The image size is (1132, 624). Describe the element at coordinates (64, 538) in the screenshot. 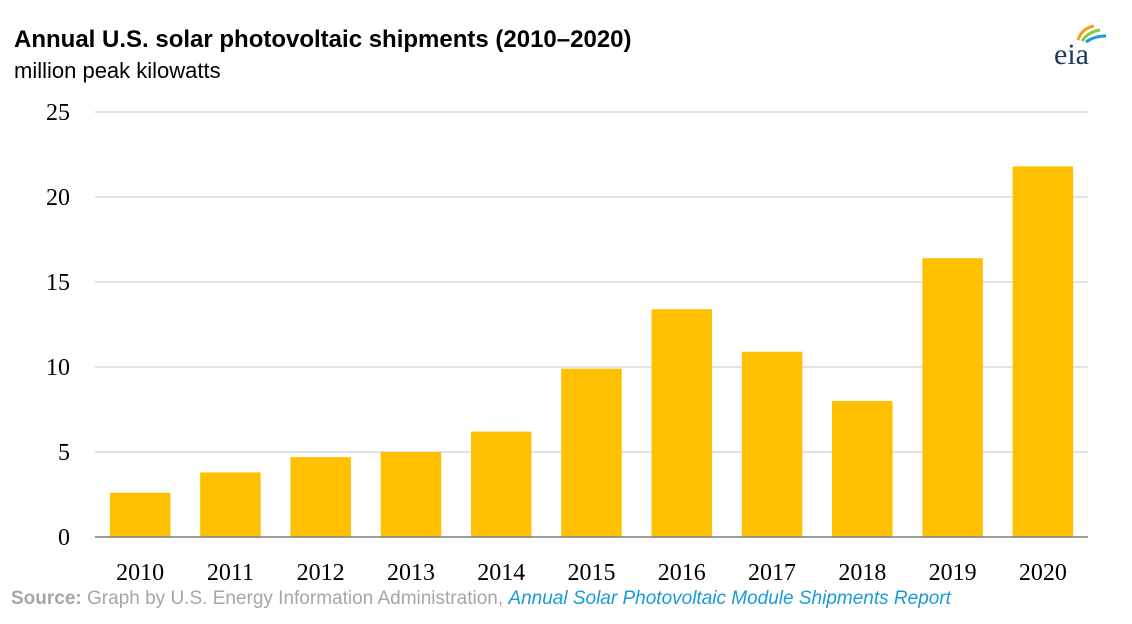

I see `y-tick-label: 0` at that location.